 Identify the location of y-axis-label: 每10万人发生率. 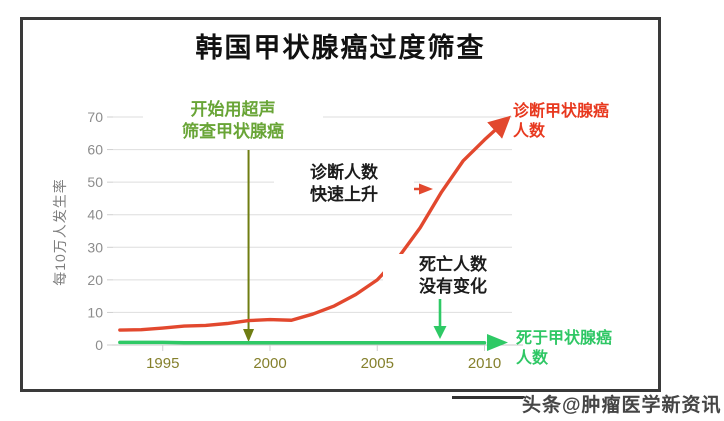
(60, 232).